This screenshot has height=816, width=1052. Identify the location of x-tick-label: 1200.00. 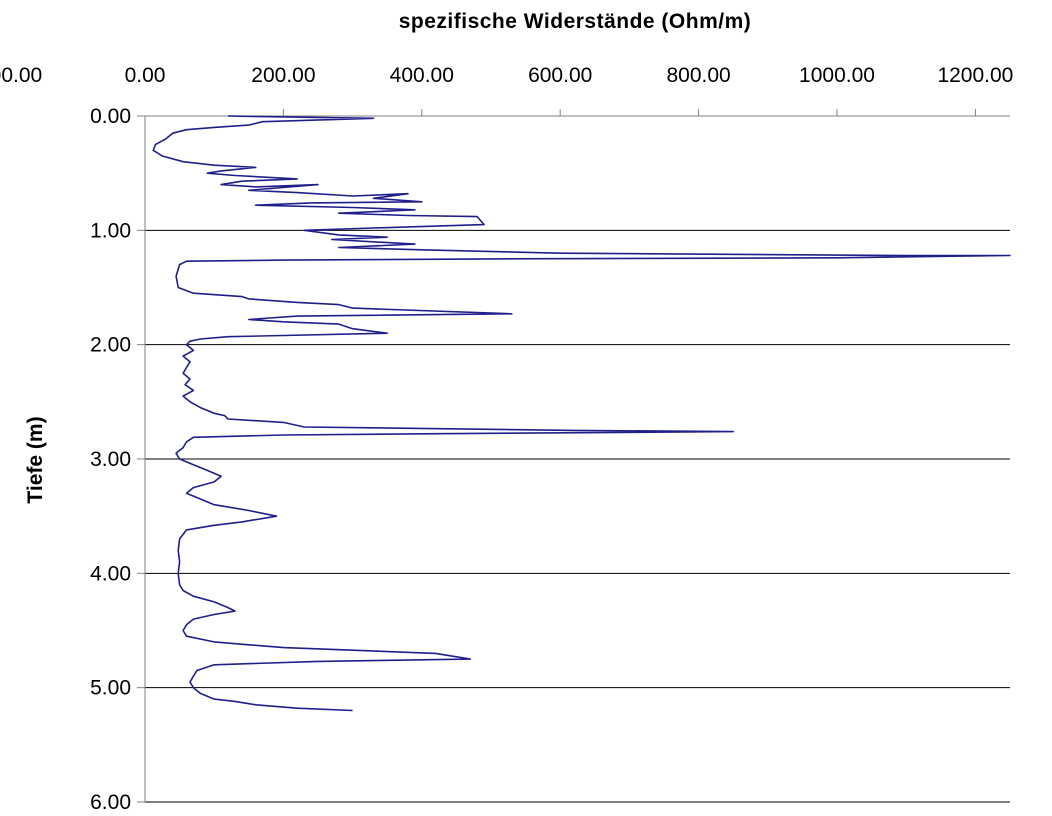
(975, 75).